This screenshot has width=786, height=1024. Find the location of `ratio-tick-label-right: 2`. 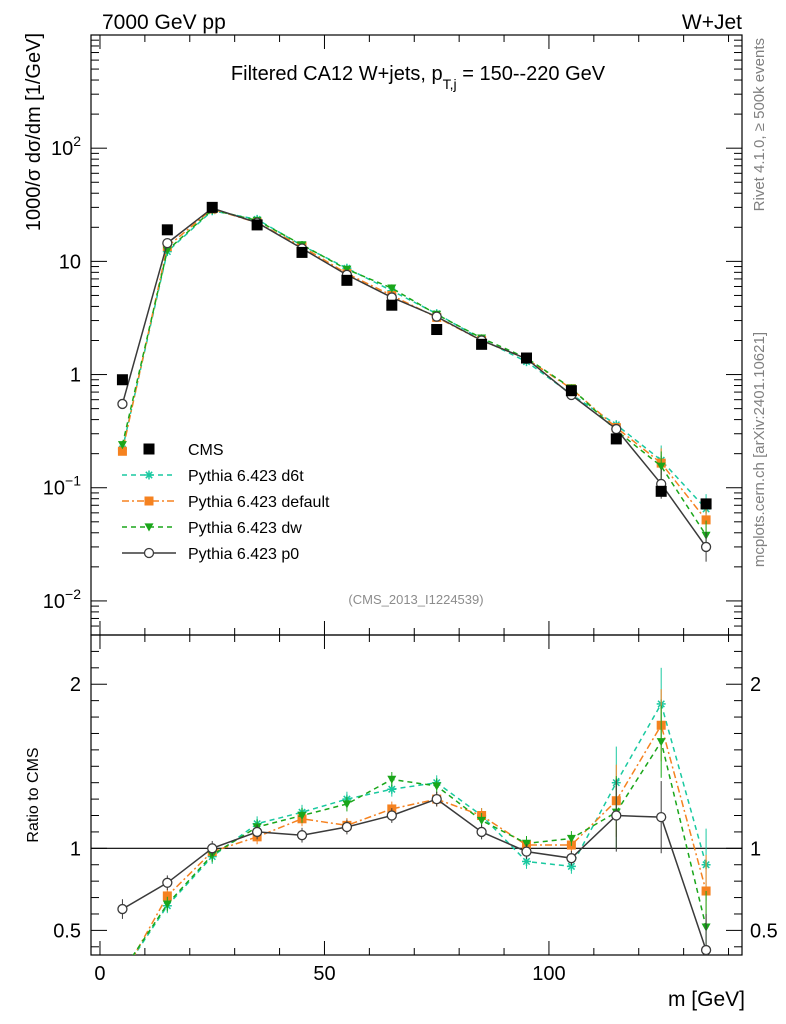

ratio-tick-label-right: 2 is located at coordinates (755, 685).